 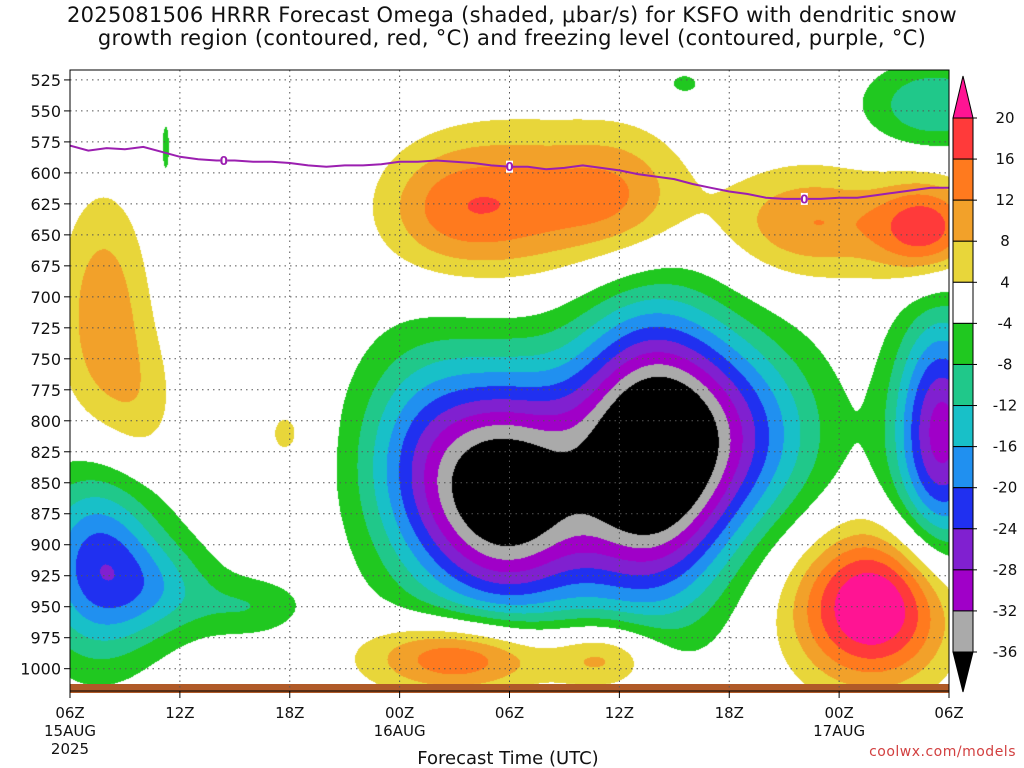 I want to click on y-tick-label: 975, so click(x=45, y=638).